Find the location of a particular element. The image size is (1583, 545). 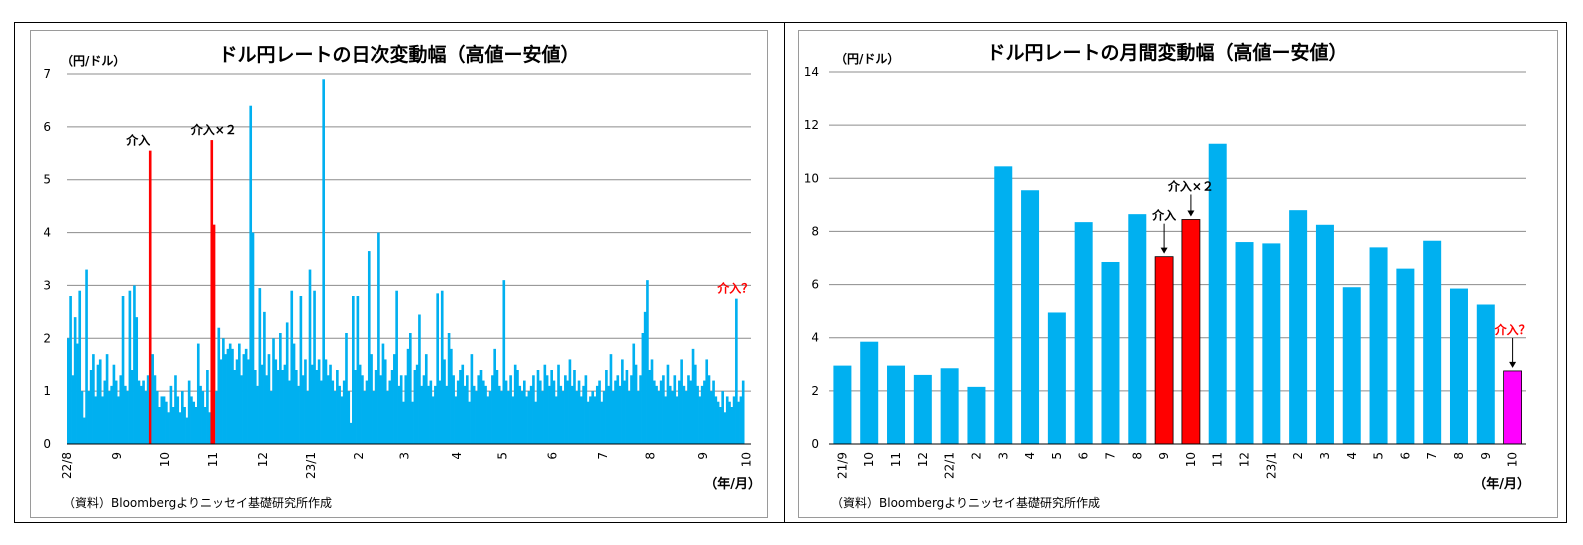

x-tick-label: 6 is located at coordinates (553, 456).